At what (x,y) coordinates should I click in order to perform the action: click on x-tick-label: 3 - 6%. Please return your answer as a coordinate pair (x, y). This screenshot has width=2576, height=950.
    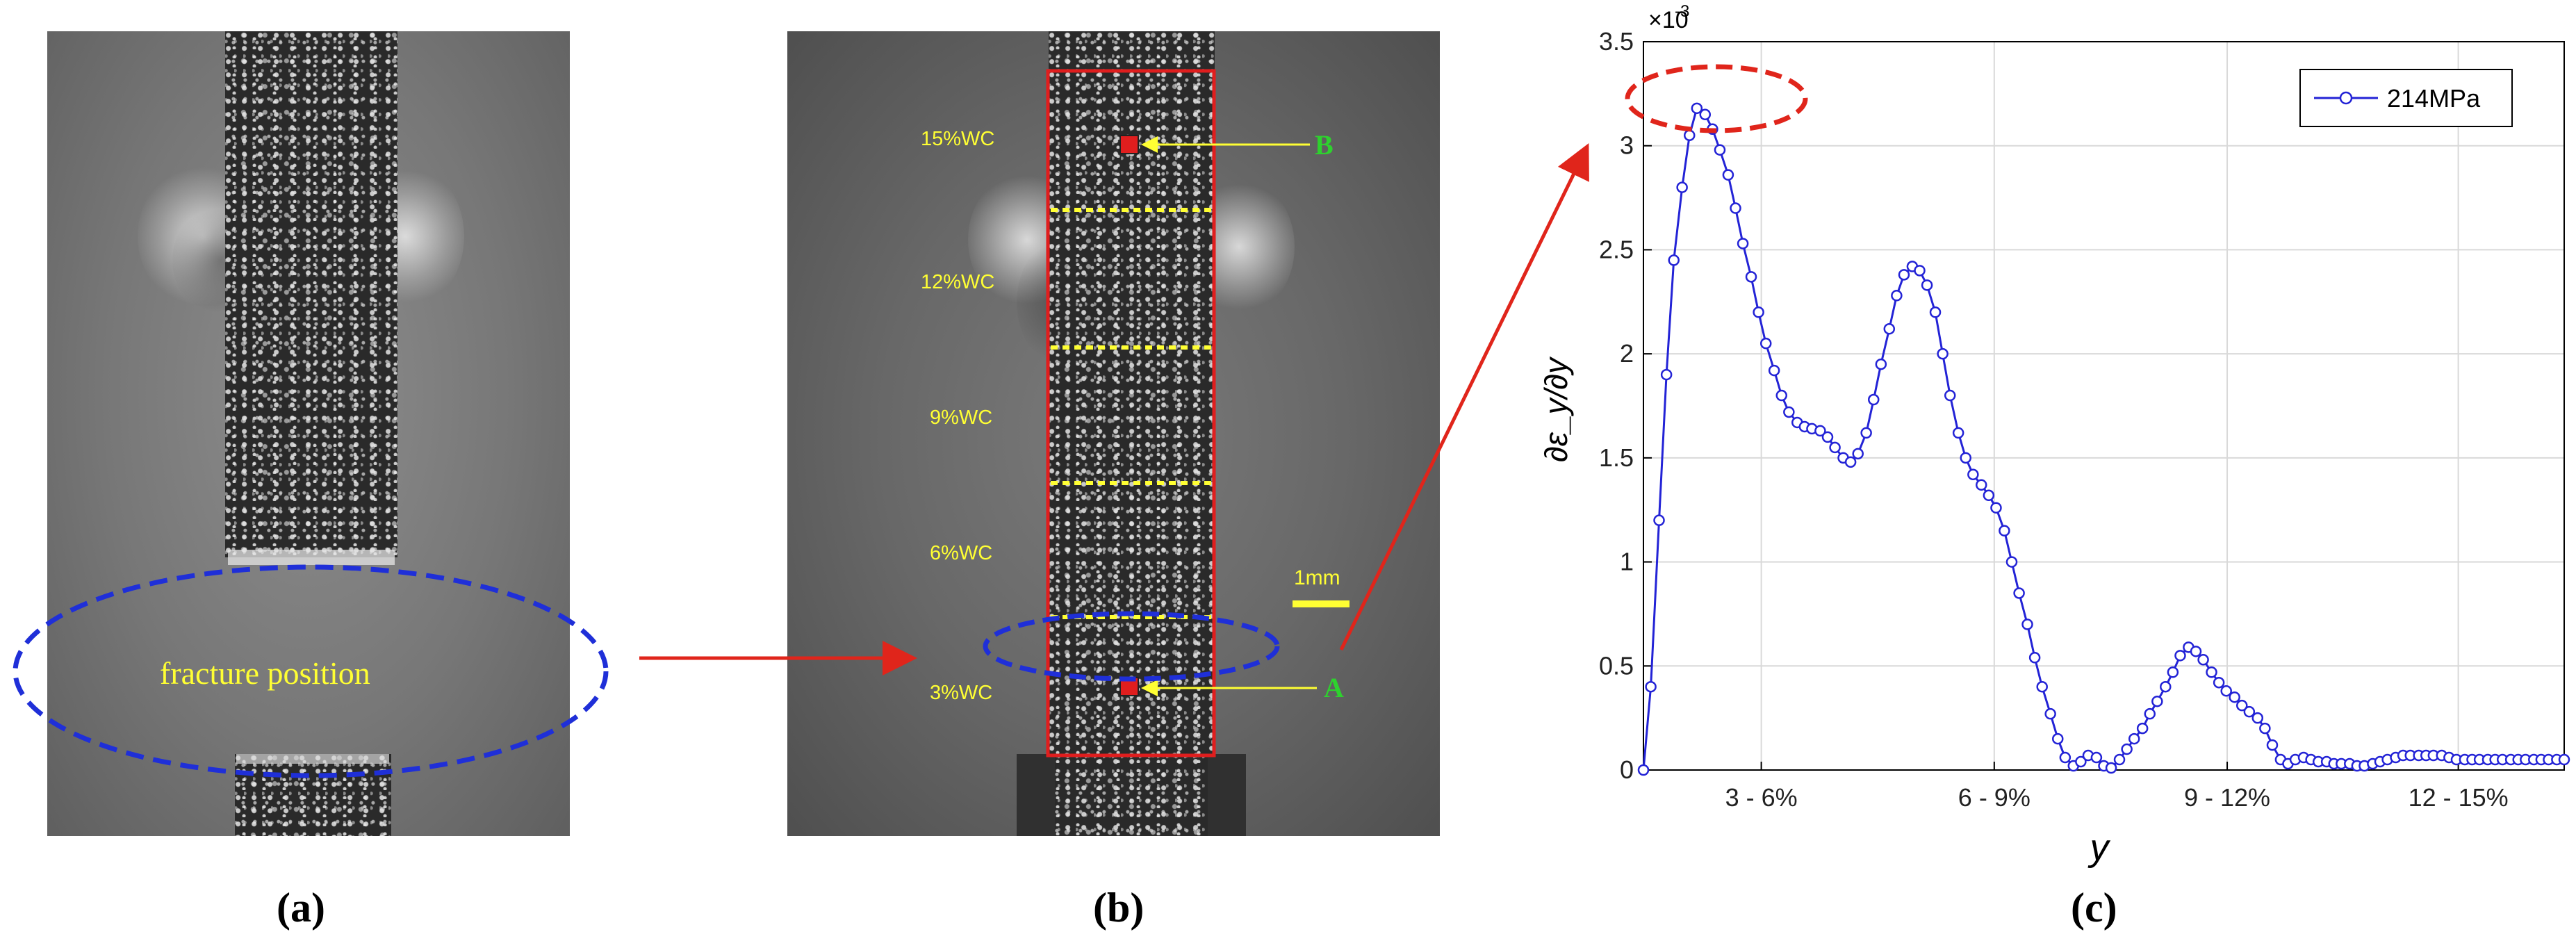
    Looking at the image, I should click on (1761, 797).